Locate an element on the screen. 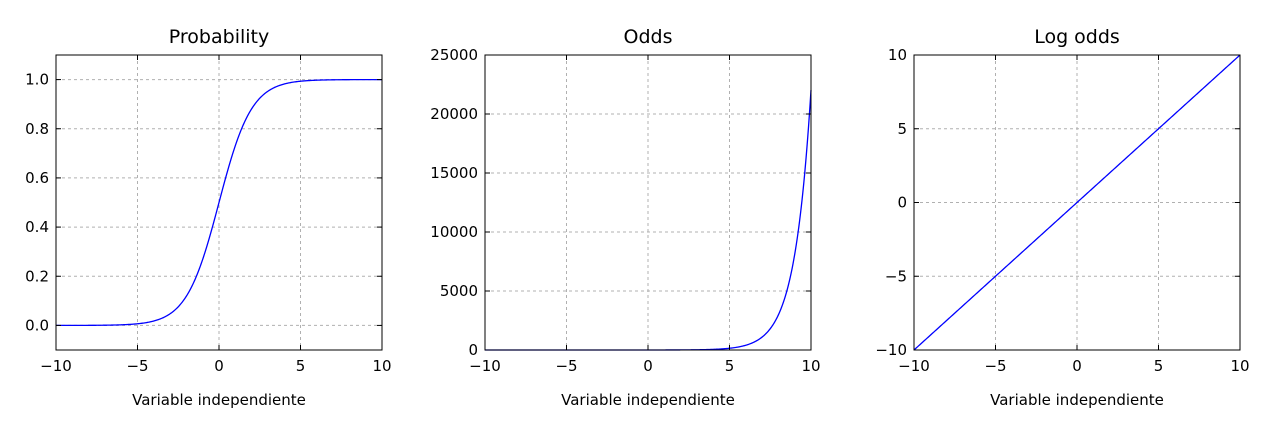 The image size is (1265, 425). probability-title: Probability is located at coordinates (219, 37).